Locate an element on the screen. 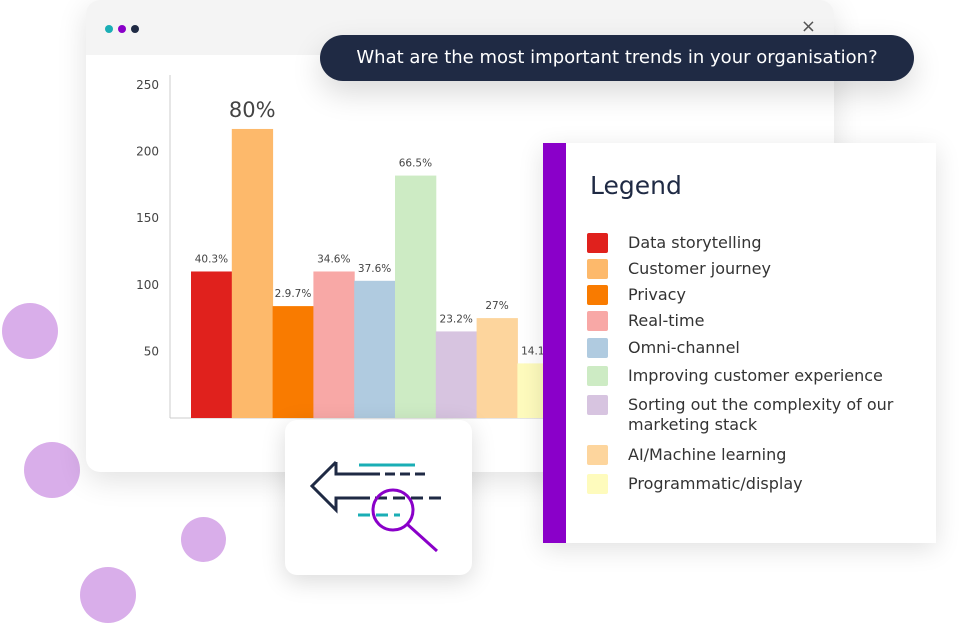 Image resolution: width=974 pixels, height=644 pixels. y-tick-label: 200 is located at coordinates (147, 152).